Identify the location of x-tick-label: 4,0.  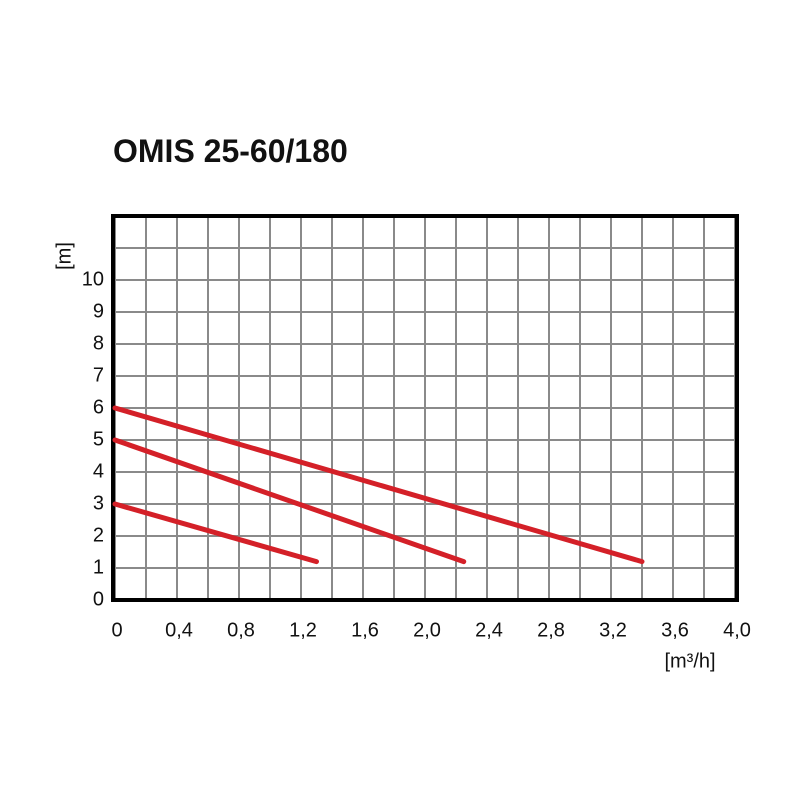
(737, 630).